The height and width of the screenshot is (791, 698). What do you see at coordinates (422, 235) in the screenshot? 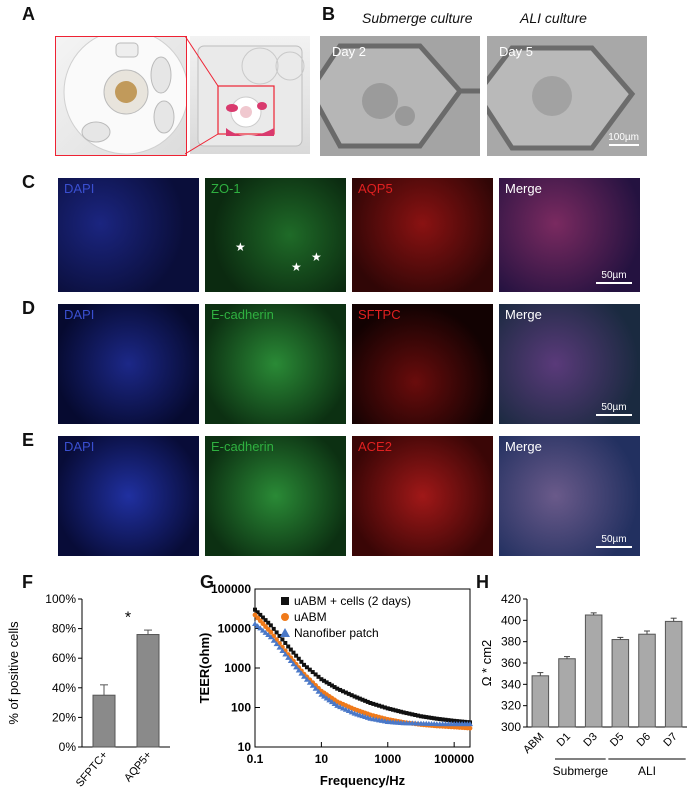
I see `c-aqp5-tile: AQP5` at bounding box center [422, 235].